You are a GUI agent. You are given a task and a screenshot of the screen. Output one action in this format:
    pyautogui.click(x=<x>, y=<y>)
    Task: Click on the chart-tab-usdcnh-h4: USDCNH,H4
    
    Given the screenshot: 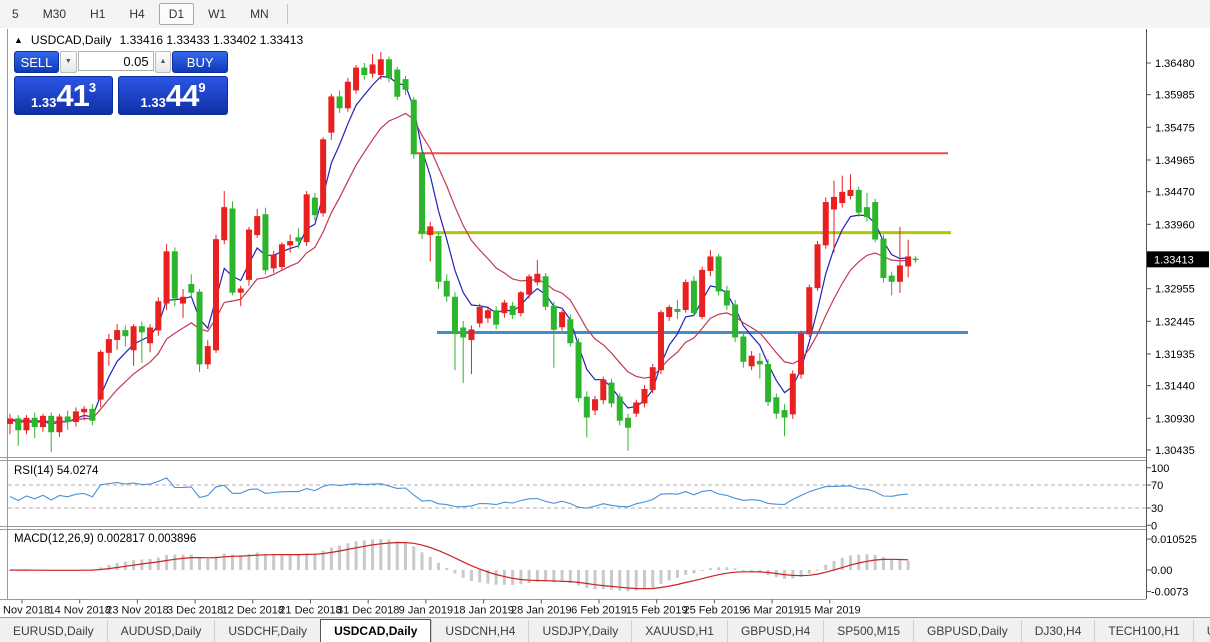 What is the action you would take?
    pyautogui.click(x=479, y=631)
    